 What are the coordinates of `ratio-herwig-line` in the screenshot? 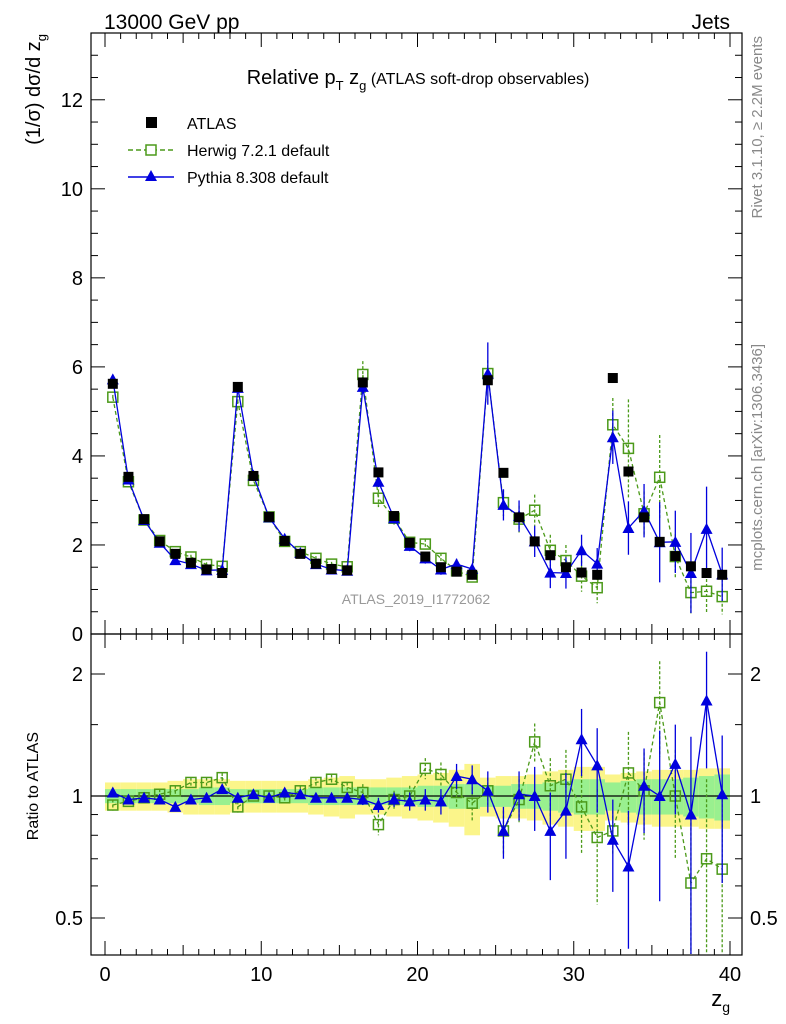 It's located at (417, 793).